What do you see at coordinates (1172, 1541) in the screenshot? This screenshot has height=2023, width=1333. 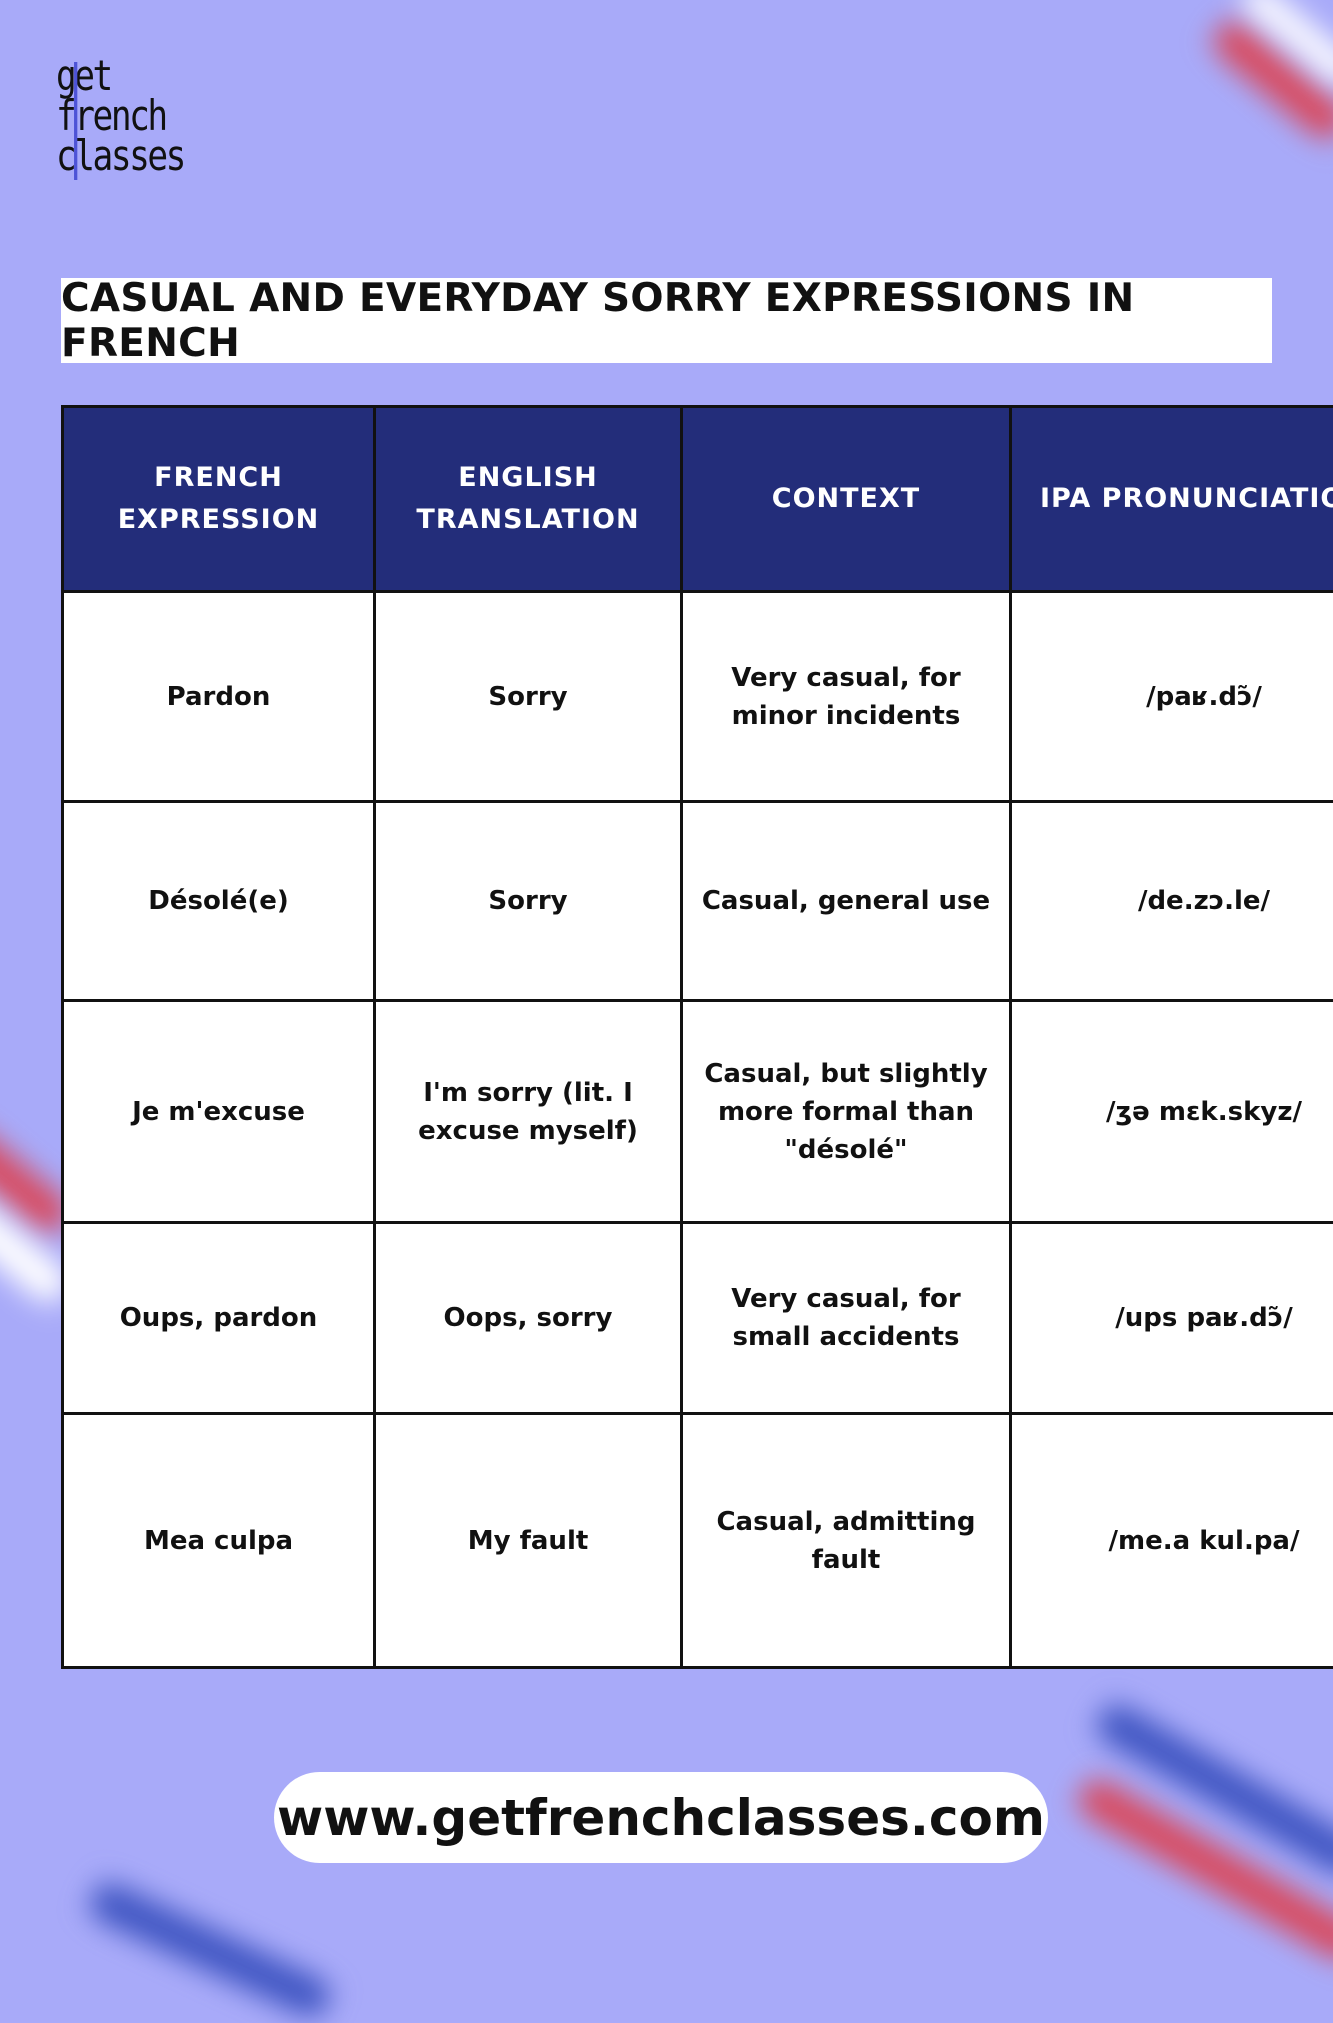 I see `table-cell: /me.a kul.pa/` at bounding box center [1172, 1541].